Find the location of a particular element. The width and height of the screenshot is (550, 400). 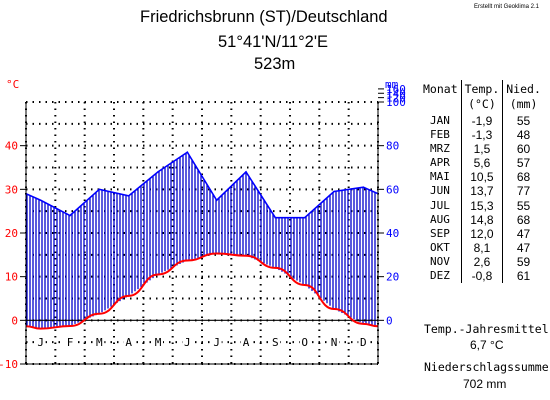

cell-prec: 47 is located at coordinates (523, 247).